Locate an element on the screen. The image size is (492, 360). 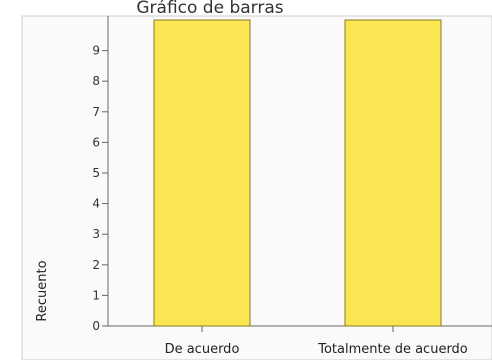
y-tick-label: 1 is located at coordinates (96, 295).